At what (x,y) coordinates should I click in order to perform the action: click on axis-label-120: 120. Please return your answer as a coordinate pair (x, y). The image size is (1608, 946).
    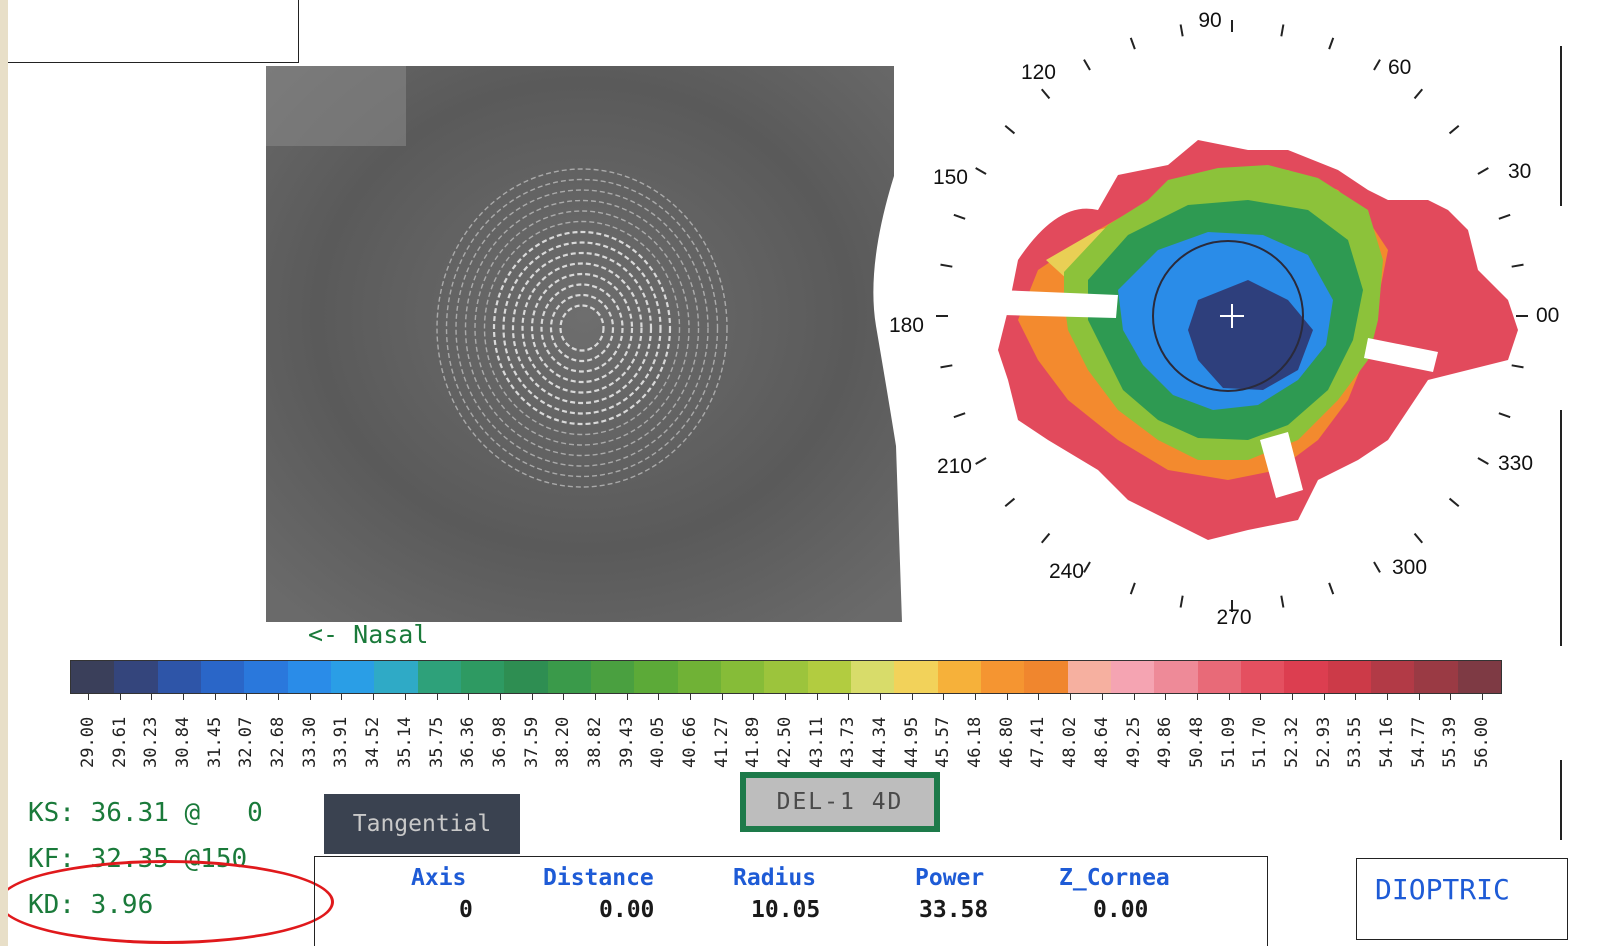
    Looking at the image, I should click on (1038, 72).